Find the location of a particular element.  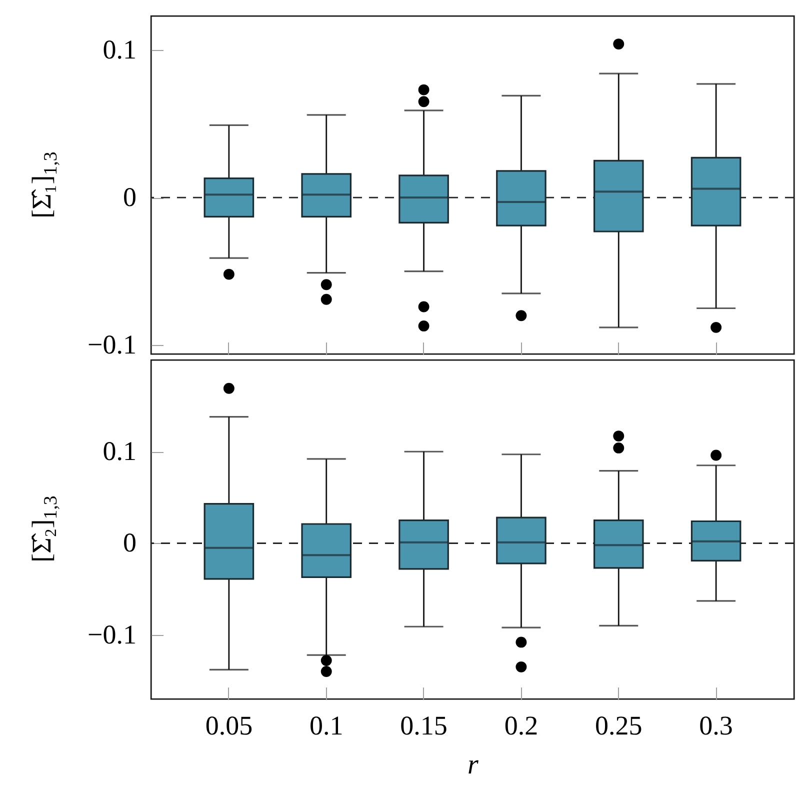

x-tick-label: 0.15 is located at coordinates (424, 725).